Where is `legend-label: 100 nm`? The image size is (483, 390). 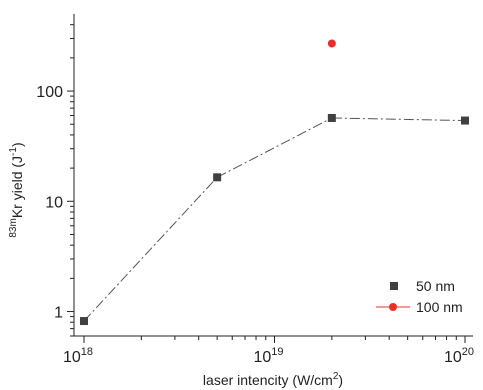
legend-label: 100 nm is located at coordinates (439, 307).